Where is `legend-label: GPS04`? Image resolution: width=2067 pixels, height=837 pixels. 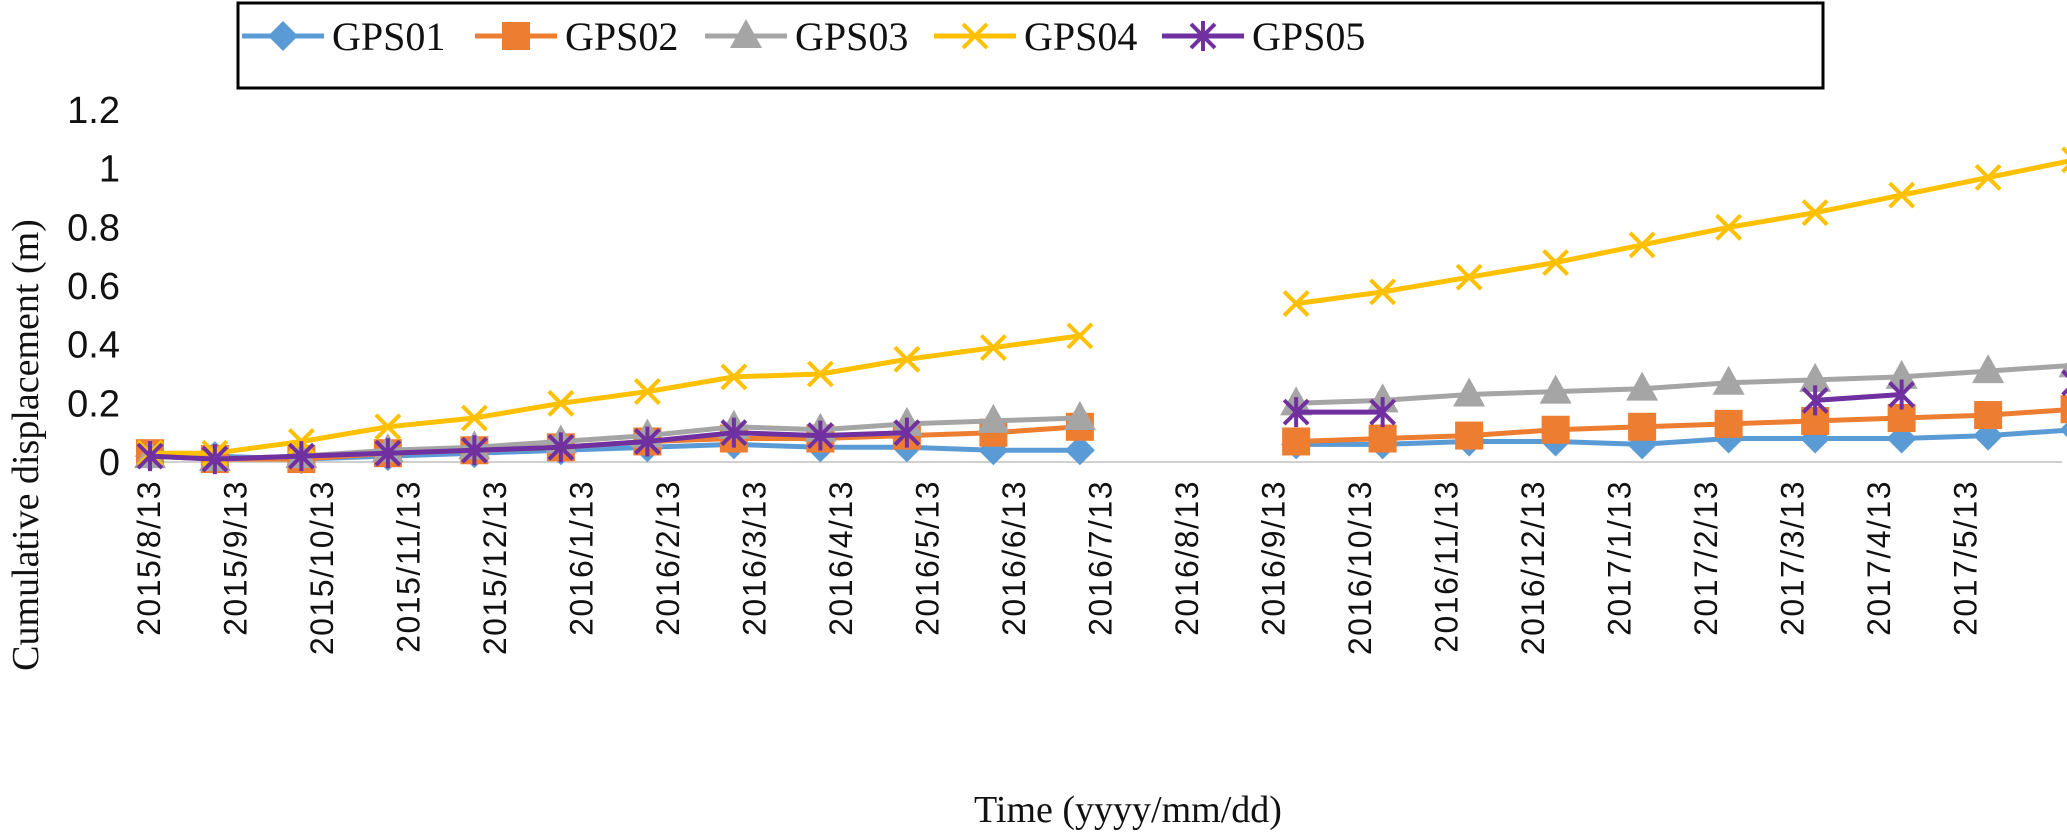 legend-label: GPS04 is located at coordinates (1080, 36).